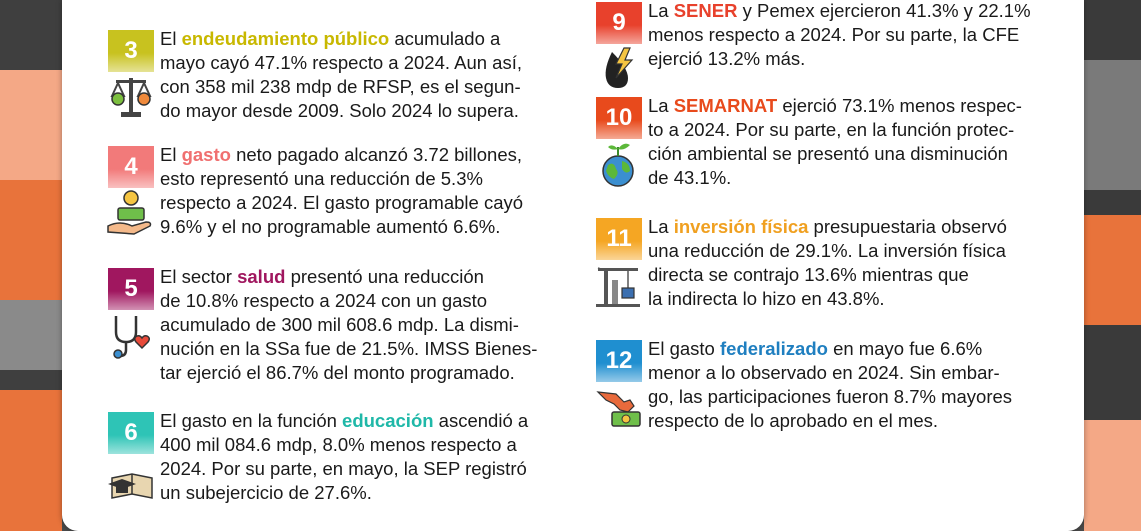  Describe the element at coordinates (1112, 270) in the screenshot. I see `bg-shape-orange-right` at that location.